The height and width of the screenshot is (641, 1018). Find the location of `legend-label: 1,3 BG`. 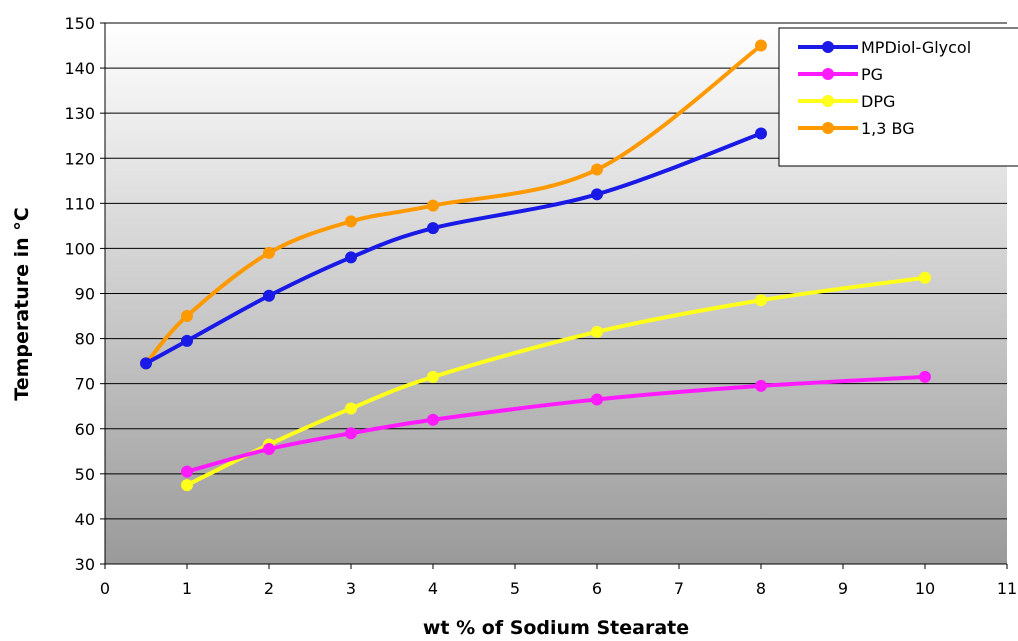

legend-label: 1,3 BG is located at coordinates (888, 128).